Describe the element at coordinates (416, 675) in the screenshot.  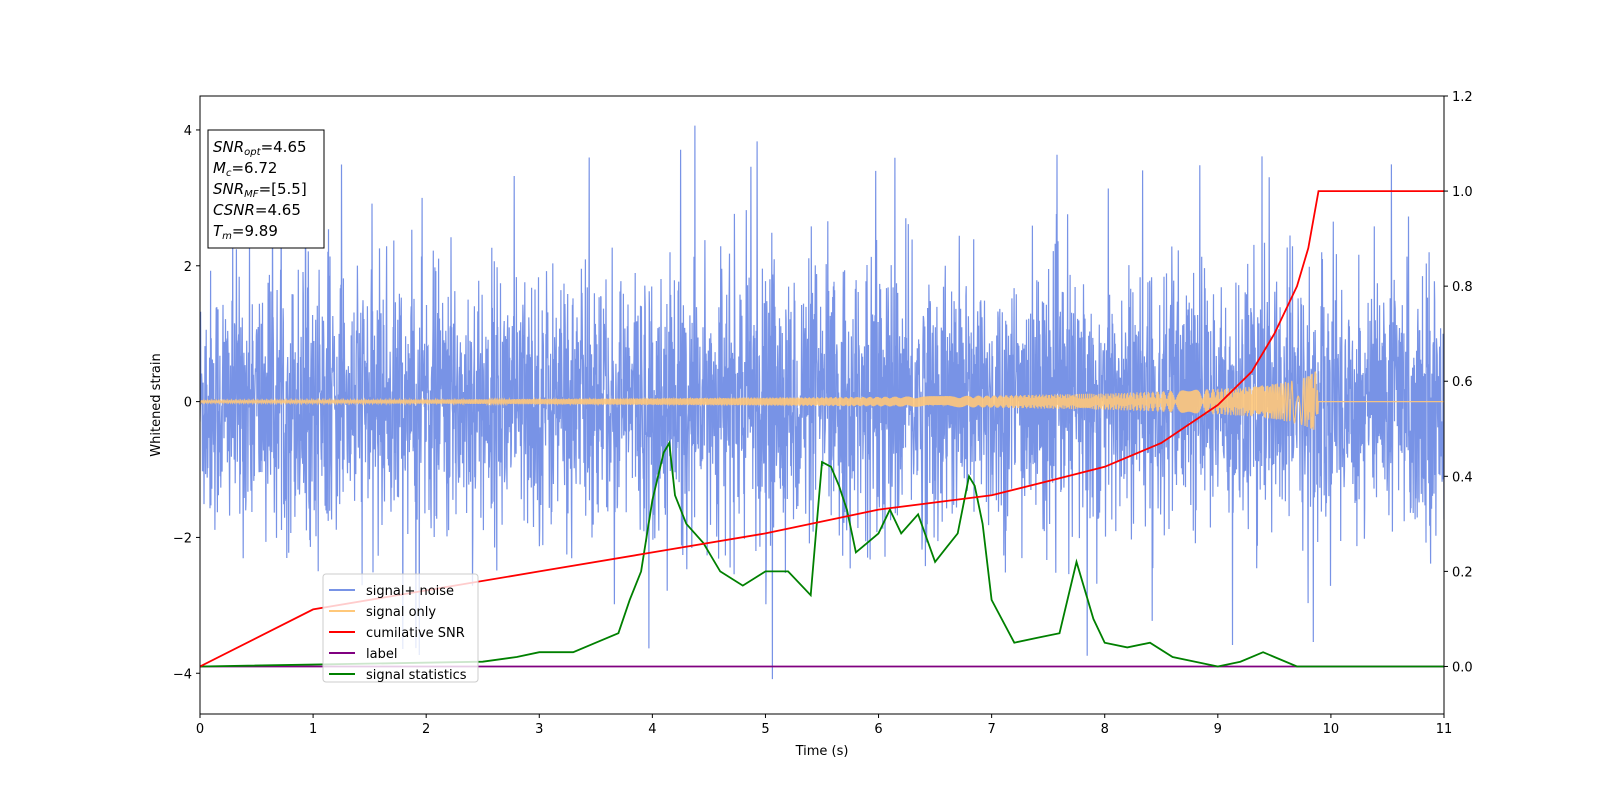
I see `legend-label: signal statistics` at that location.